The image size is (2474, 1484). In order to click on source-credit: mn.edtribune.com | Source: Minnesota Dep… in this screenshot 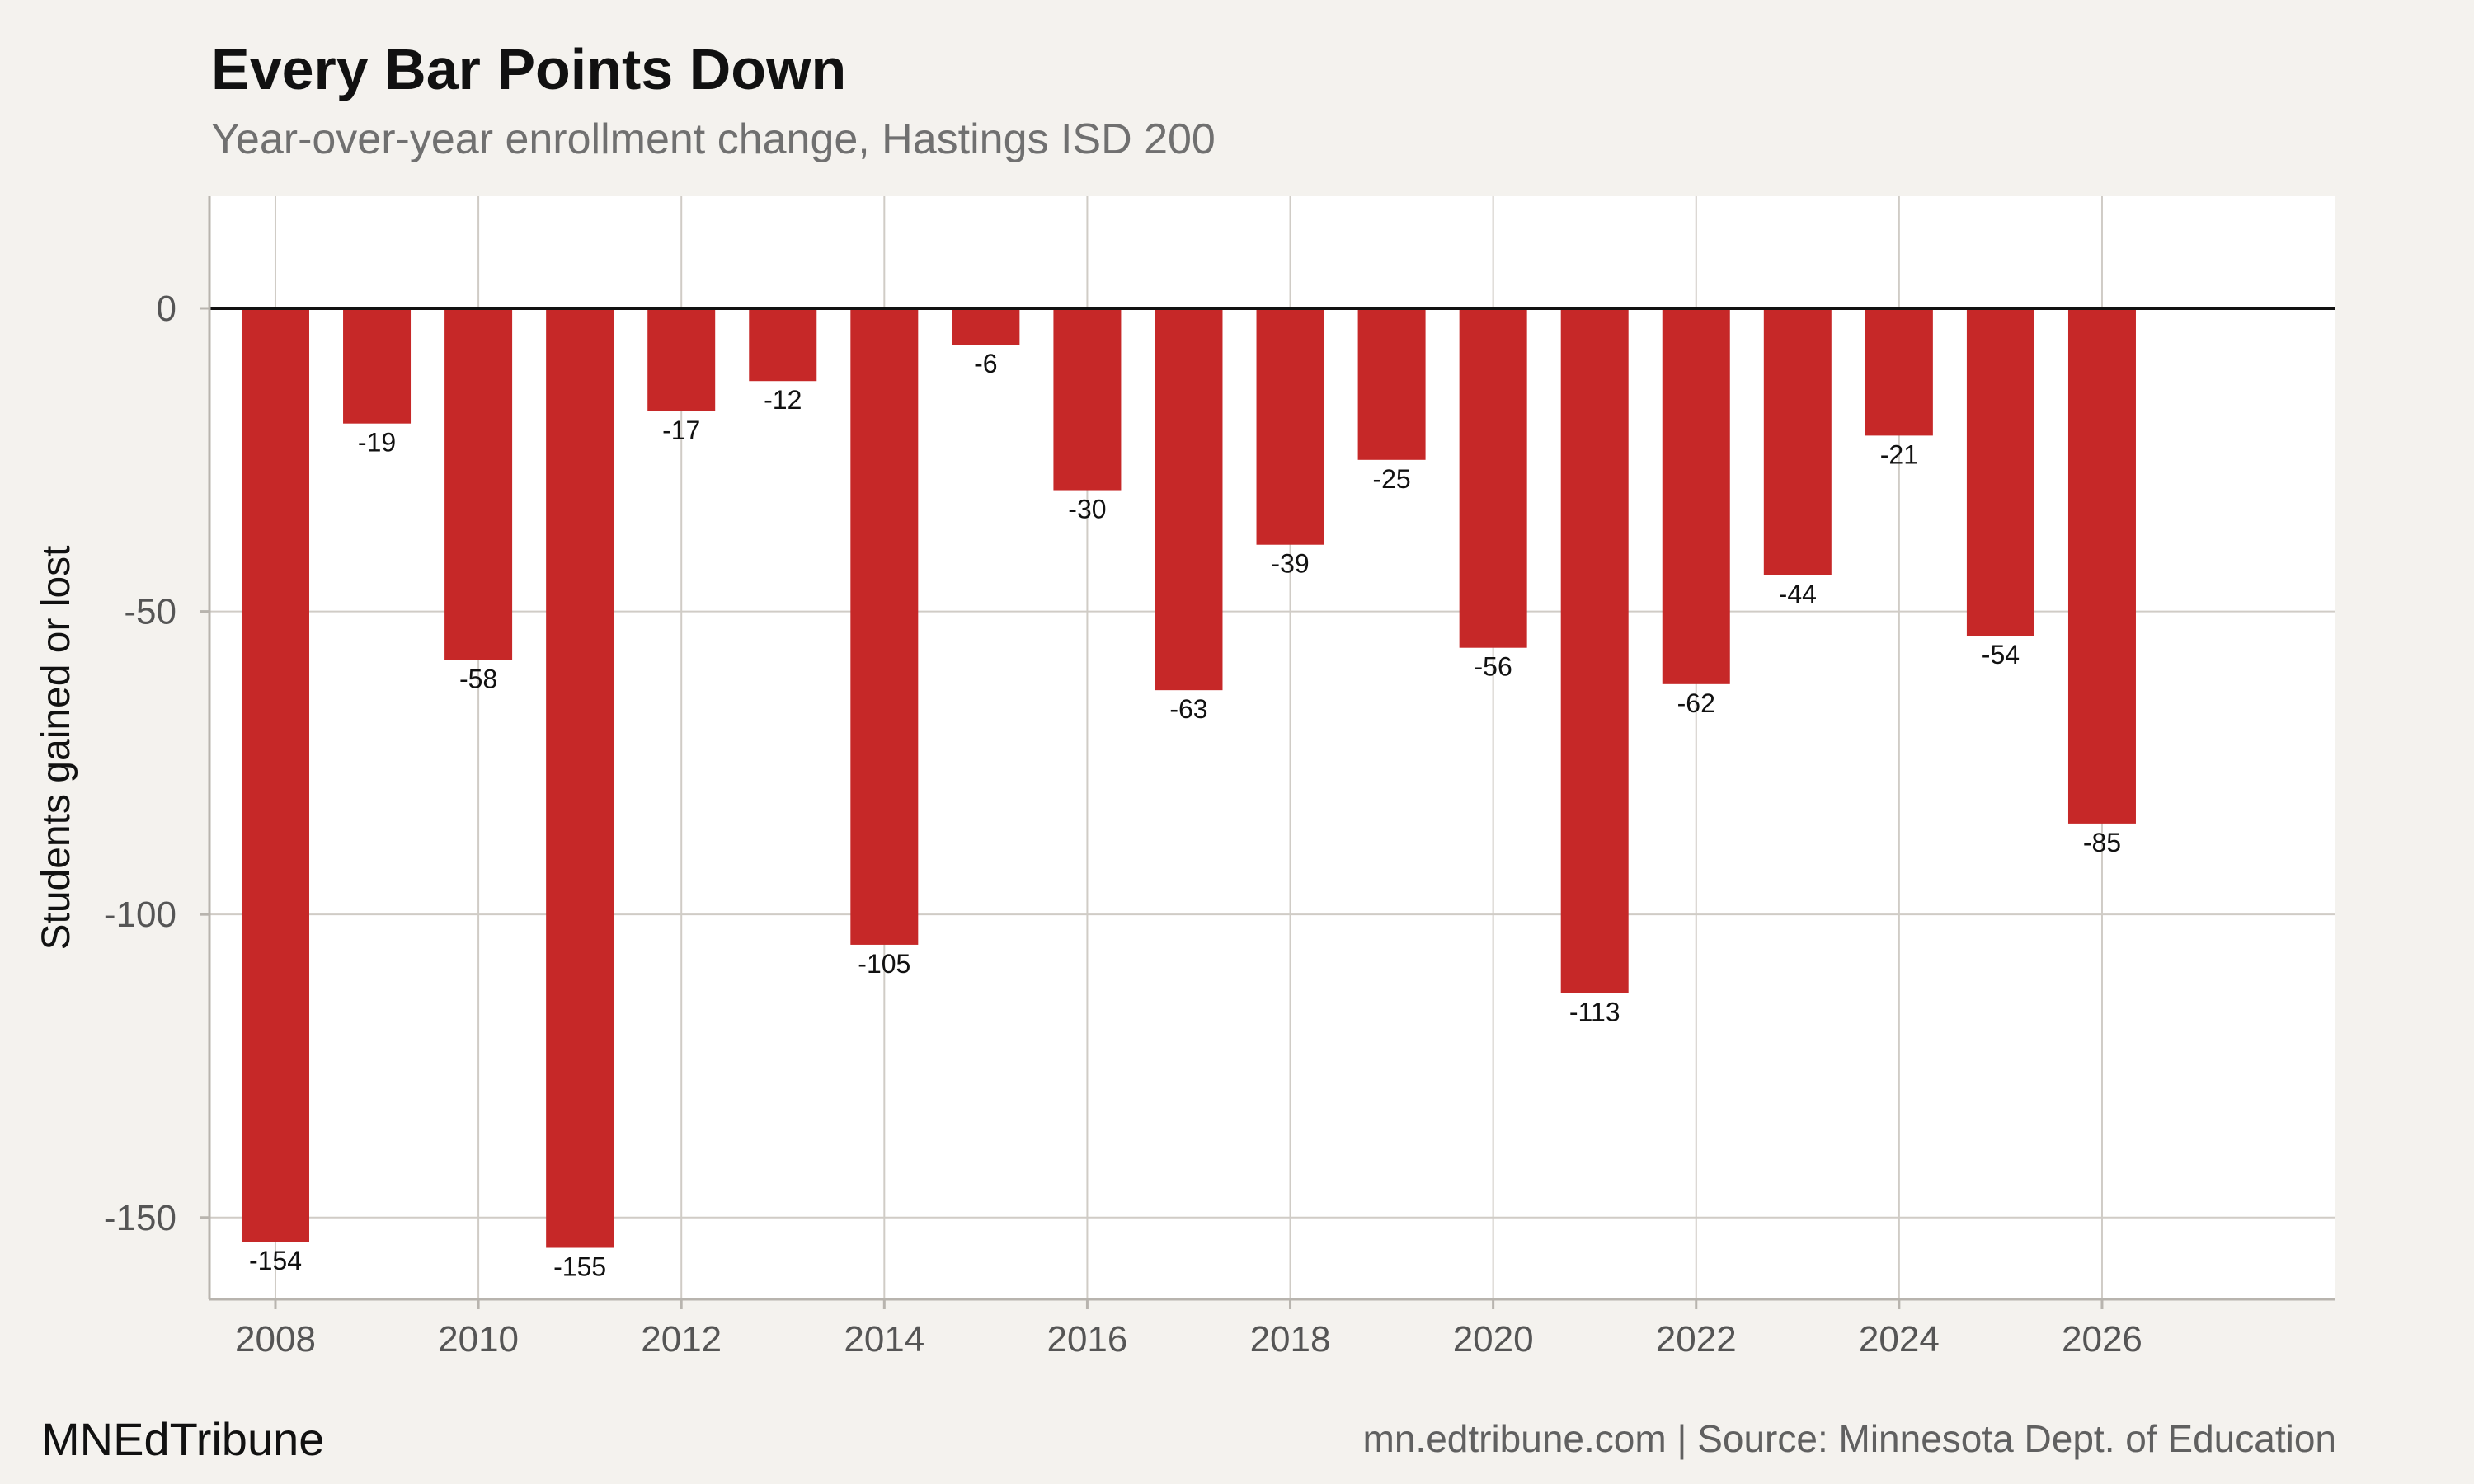, I will do `click(1849, 1438)`.